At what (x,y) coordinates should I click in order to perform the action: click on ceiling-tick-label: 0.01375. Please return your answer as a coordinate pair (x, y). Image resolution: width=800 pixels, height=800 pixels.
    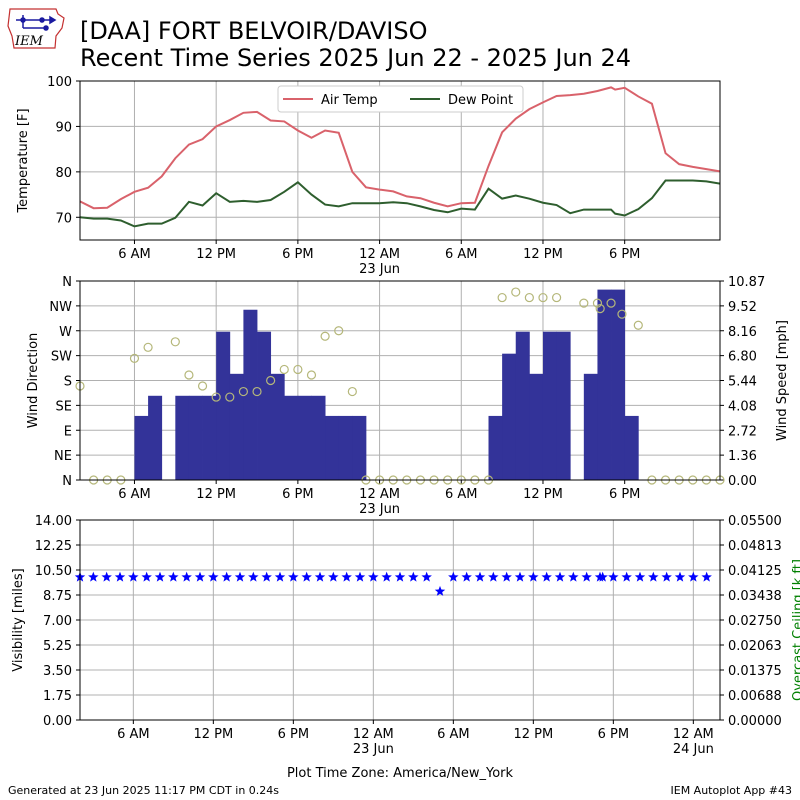
    Looking at the image, I should click on (755, 671).